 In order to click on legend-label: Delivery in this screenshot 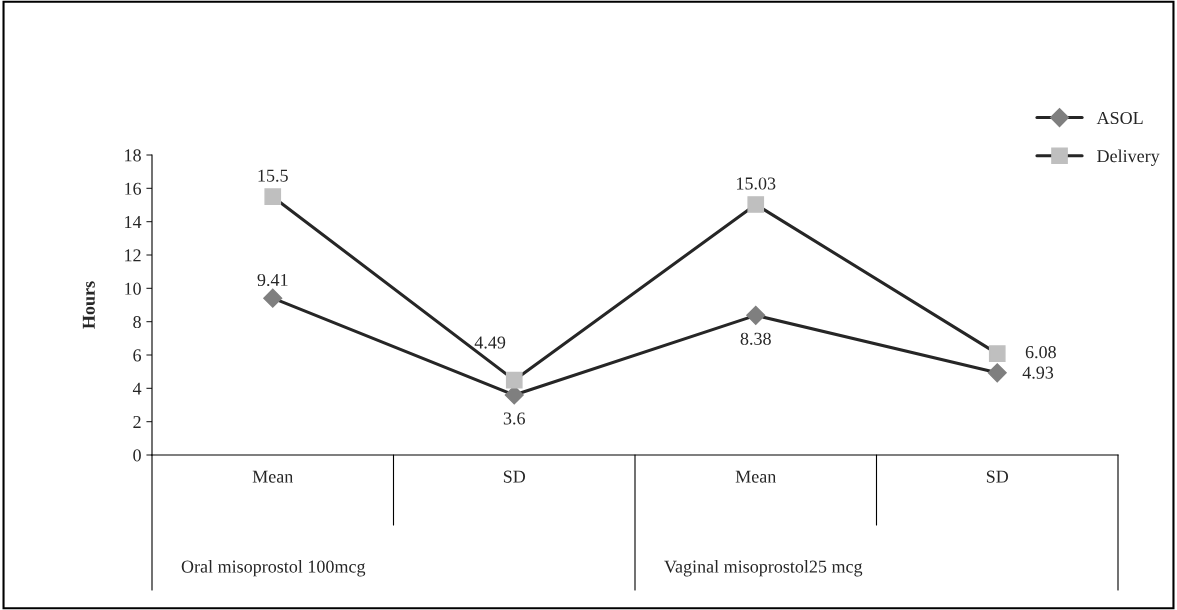, I will do `click(1128, 157)`.